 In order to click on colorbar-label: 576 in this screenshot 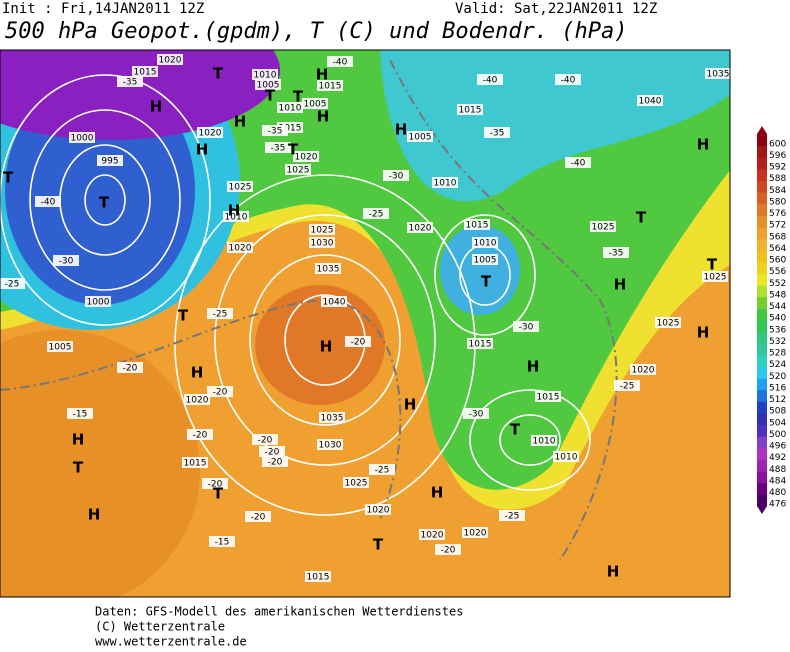, I will do `click(777, 214)`.